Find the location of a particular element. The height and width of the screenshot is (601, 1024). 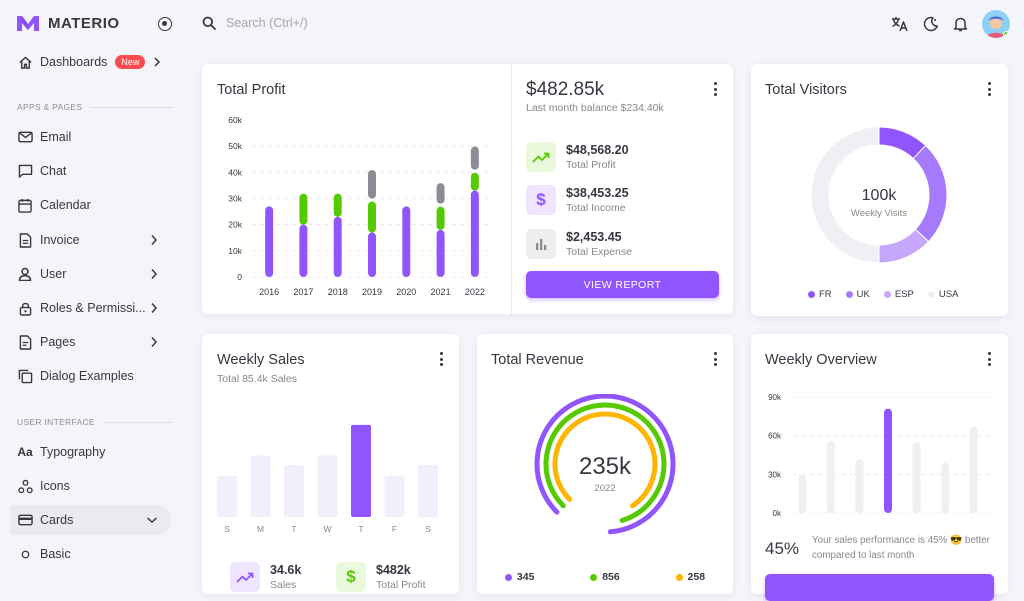

sidebar-item-invoice: Invoice is located at coordinates (91, 240).